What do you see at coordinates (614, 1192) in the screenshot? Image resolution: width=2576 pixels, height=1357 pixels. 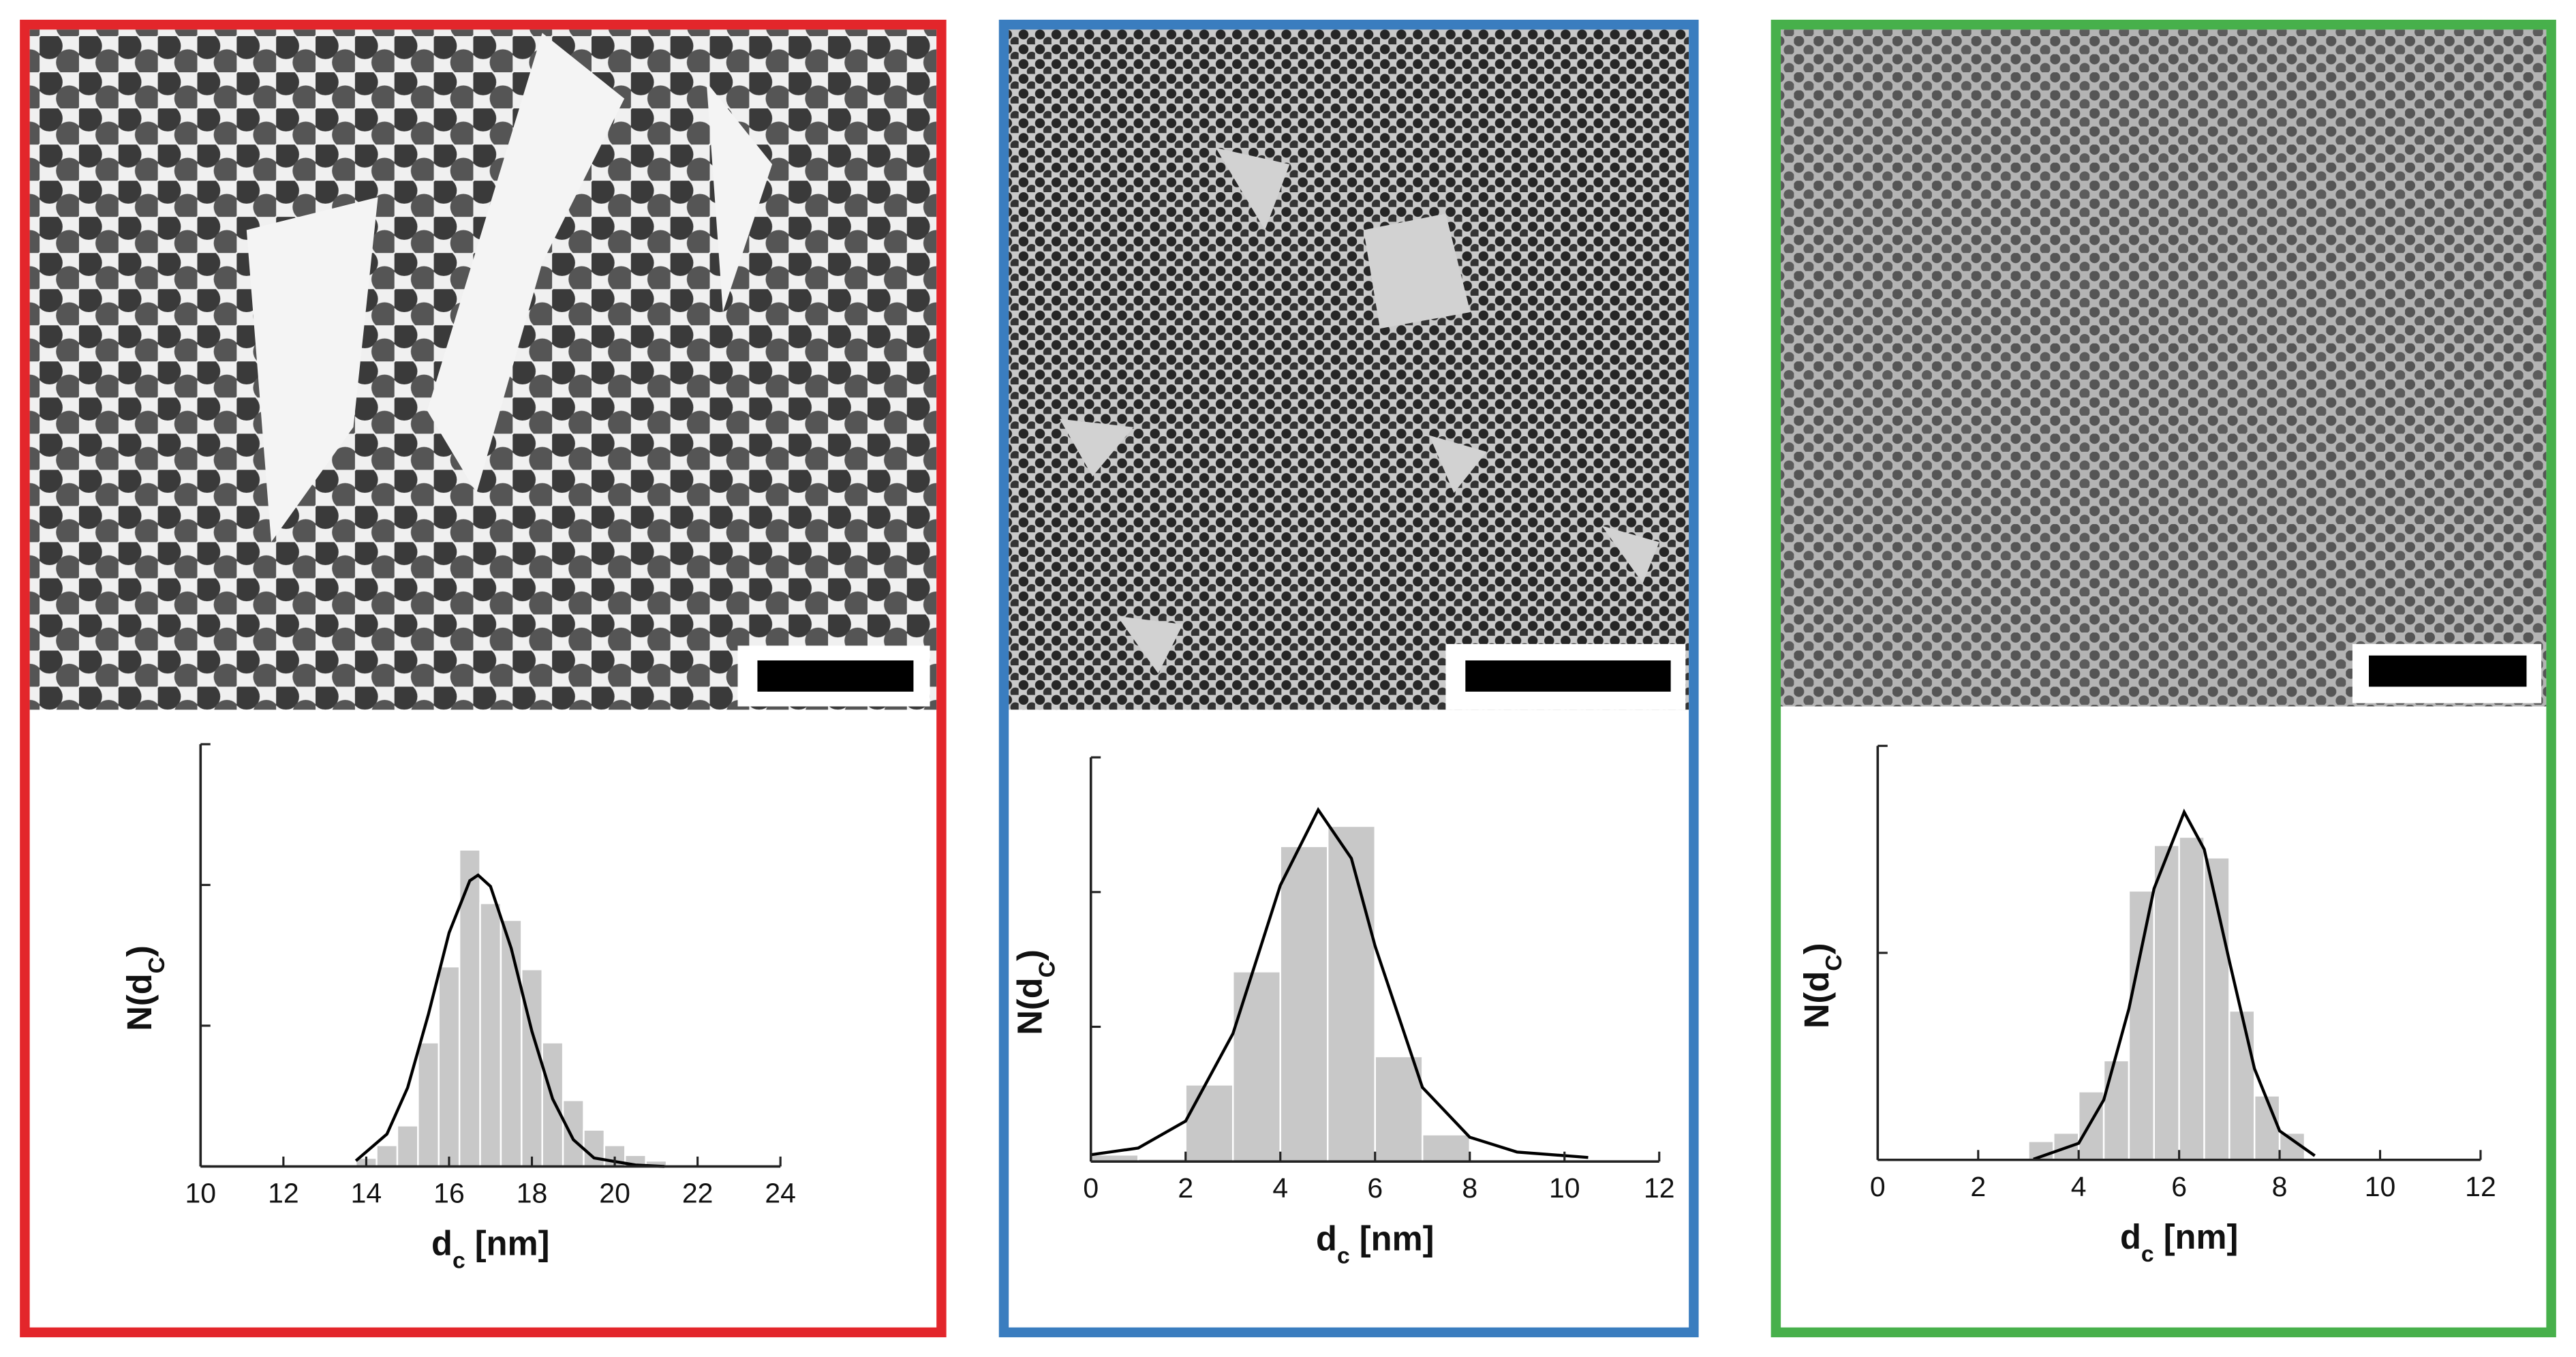 I see `x-tick-label: 20` at bounding box center [614, 1192].